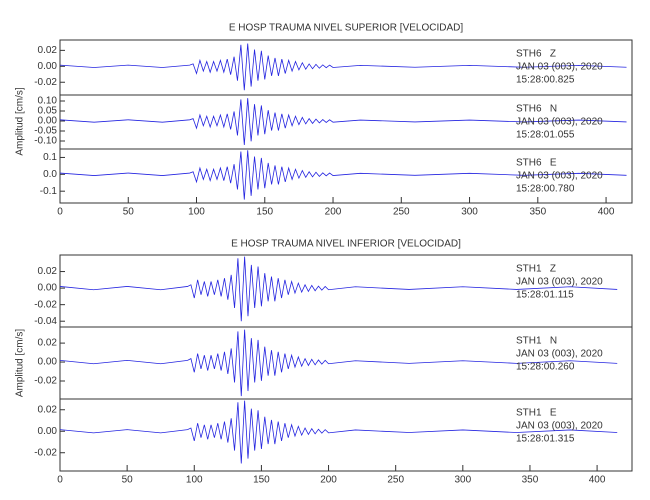  What do you see at coordinates (50, 174) in the screenshot?
I see `y-tick-label: 0.0` at bounding box center [50, 174].